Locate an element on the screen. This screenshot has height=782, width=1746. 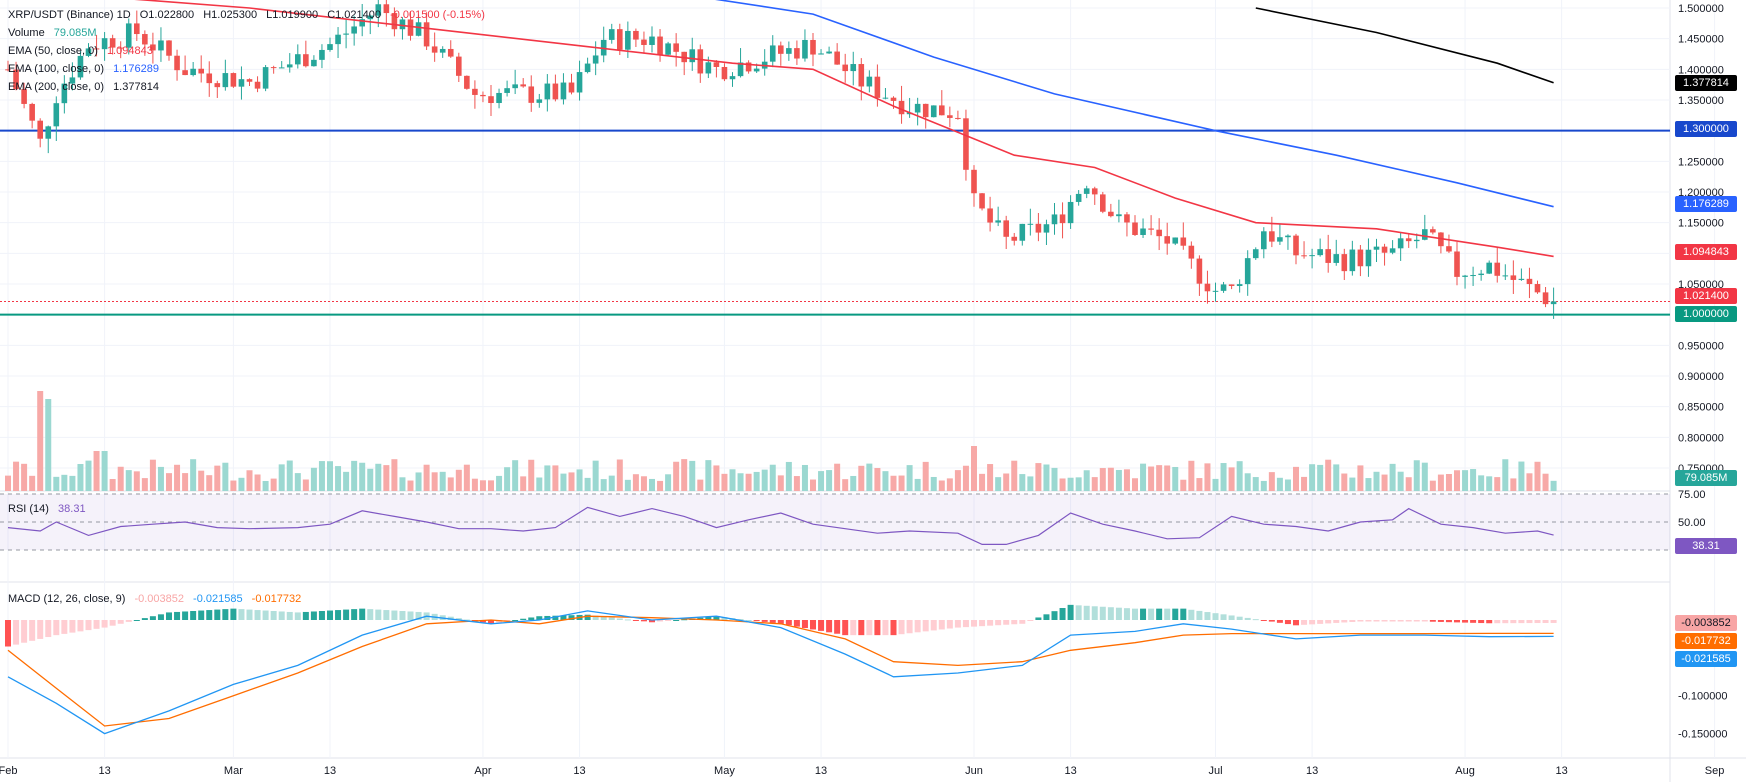
ema200-legend: EMA (200, close, 0) 1.377814 is located at coordinates (86, 87).